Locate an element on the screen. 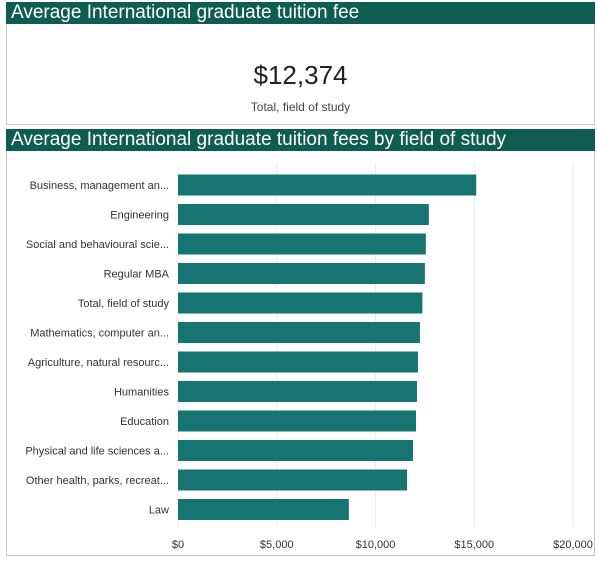 The image size is (598, 563). x-tick-label: $0 is located at coordinates (178, 545).